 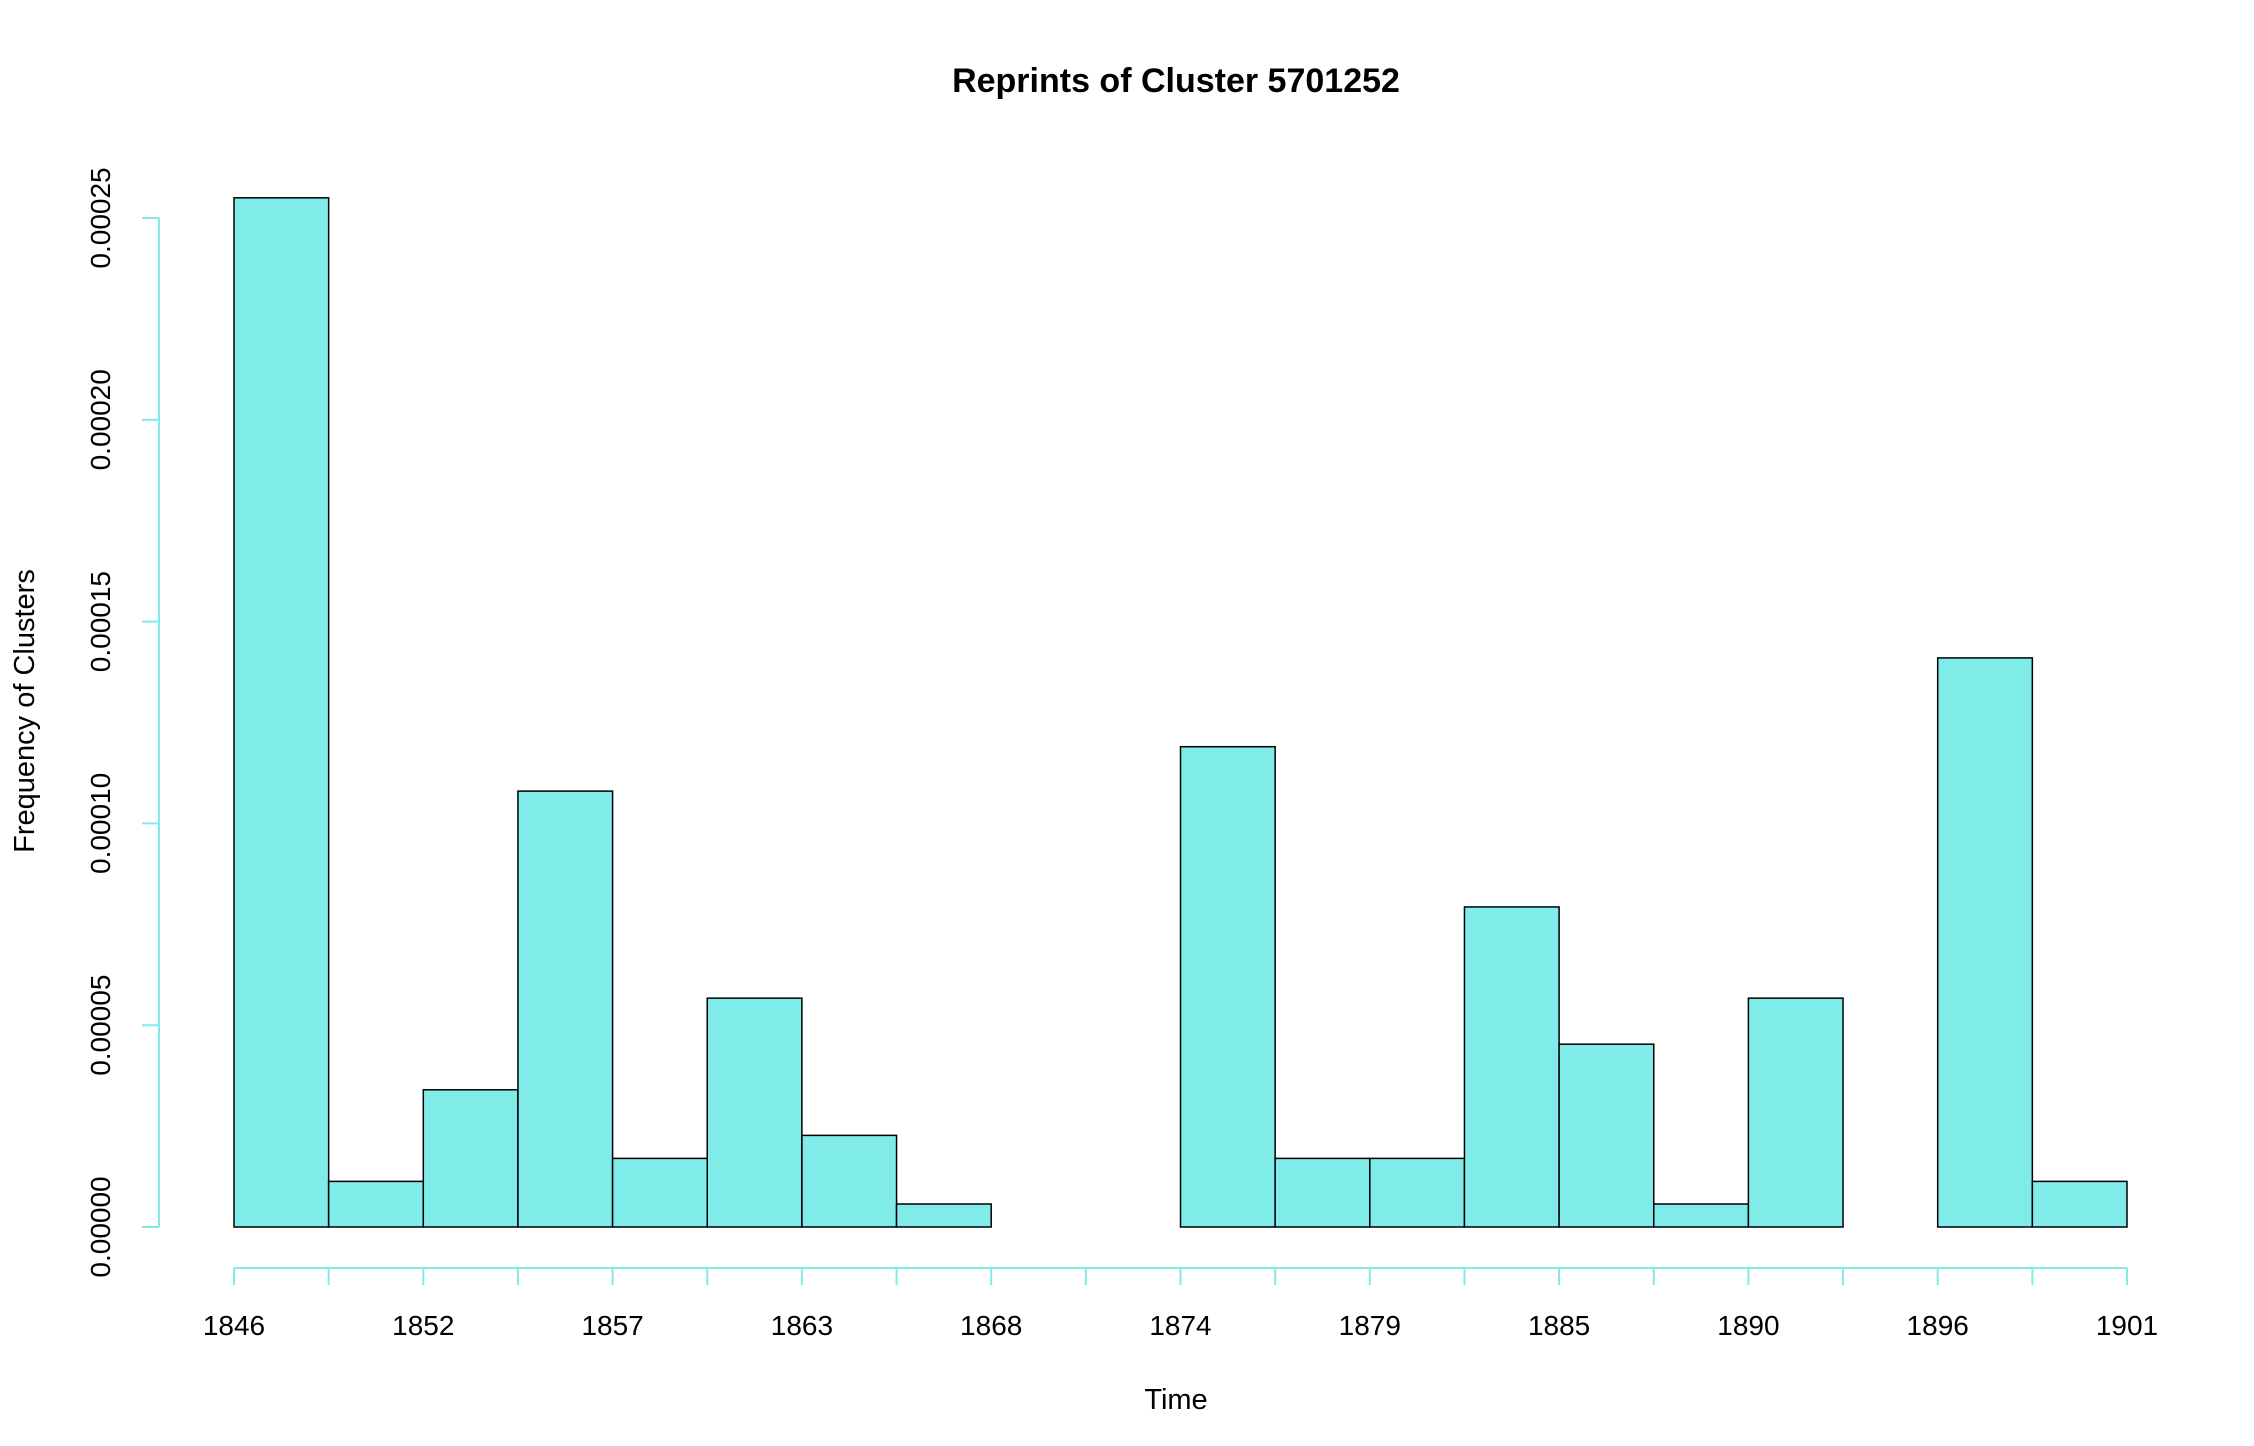 What do you see at coordinates (1180, 1325) in the screenshot?
I see `x-tick-label: 1874` at bounding box center [1180, 1325].